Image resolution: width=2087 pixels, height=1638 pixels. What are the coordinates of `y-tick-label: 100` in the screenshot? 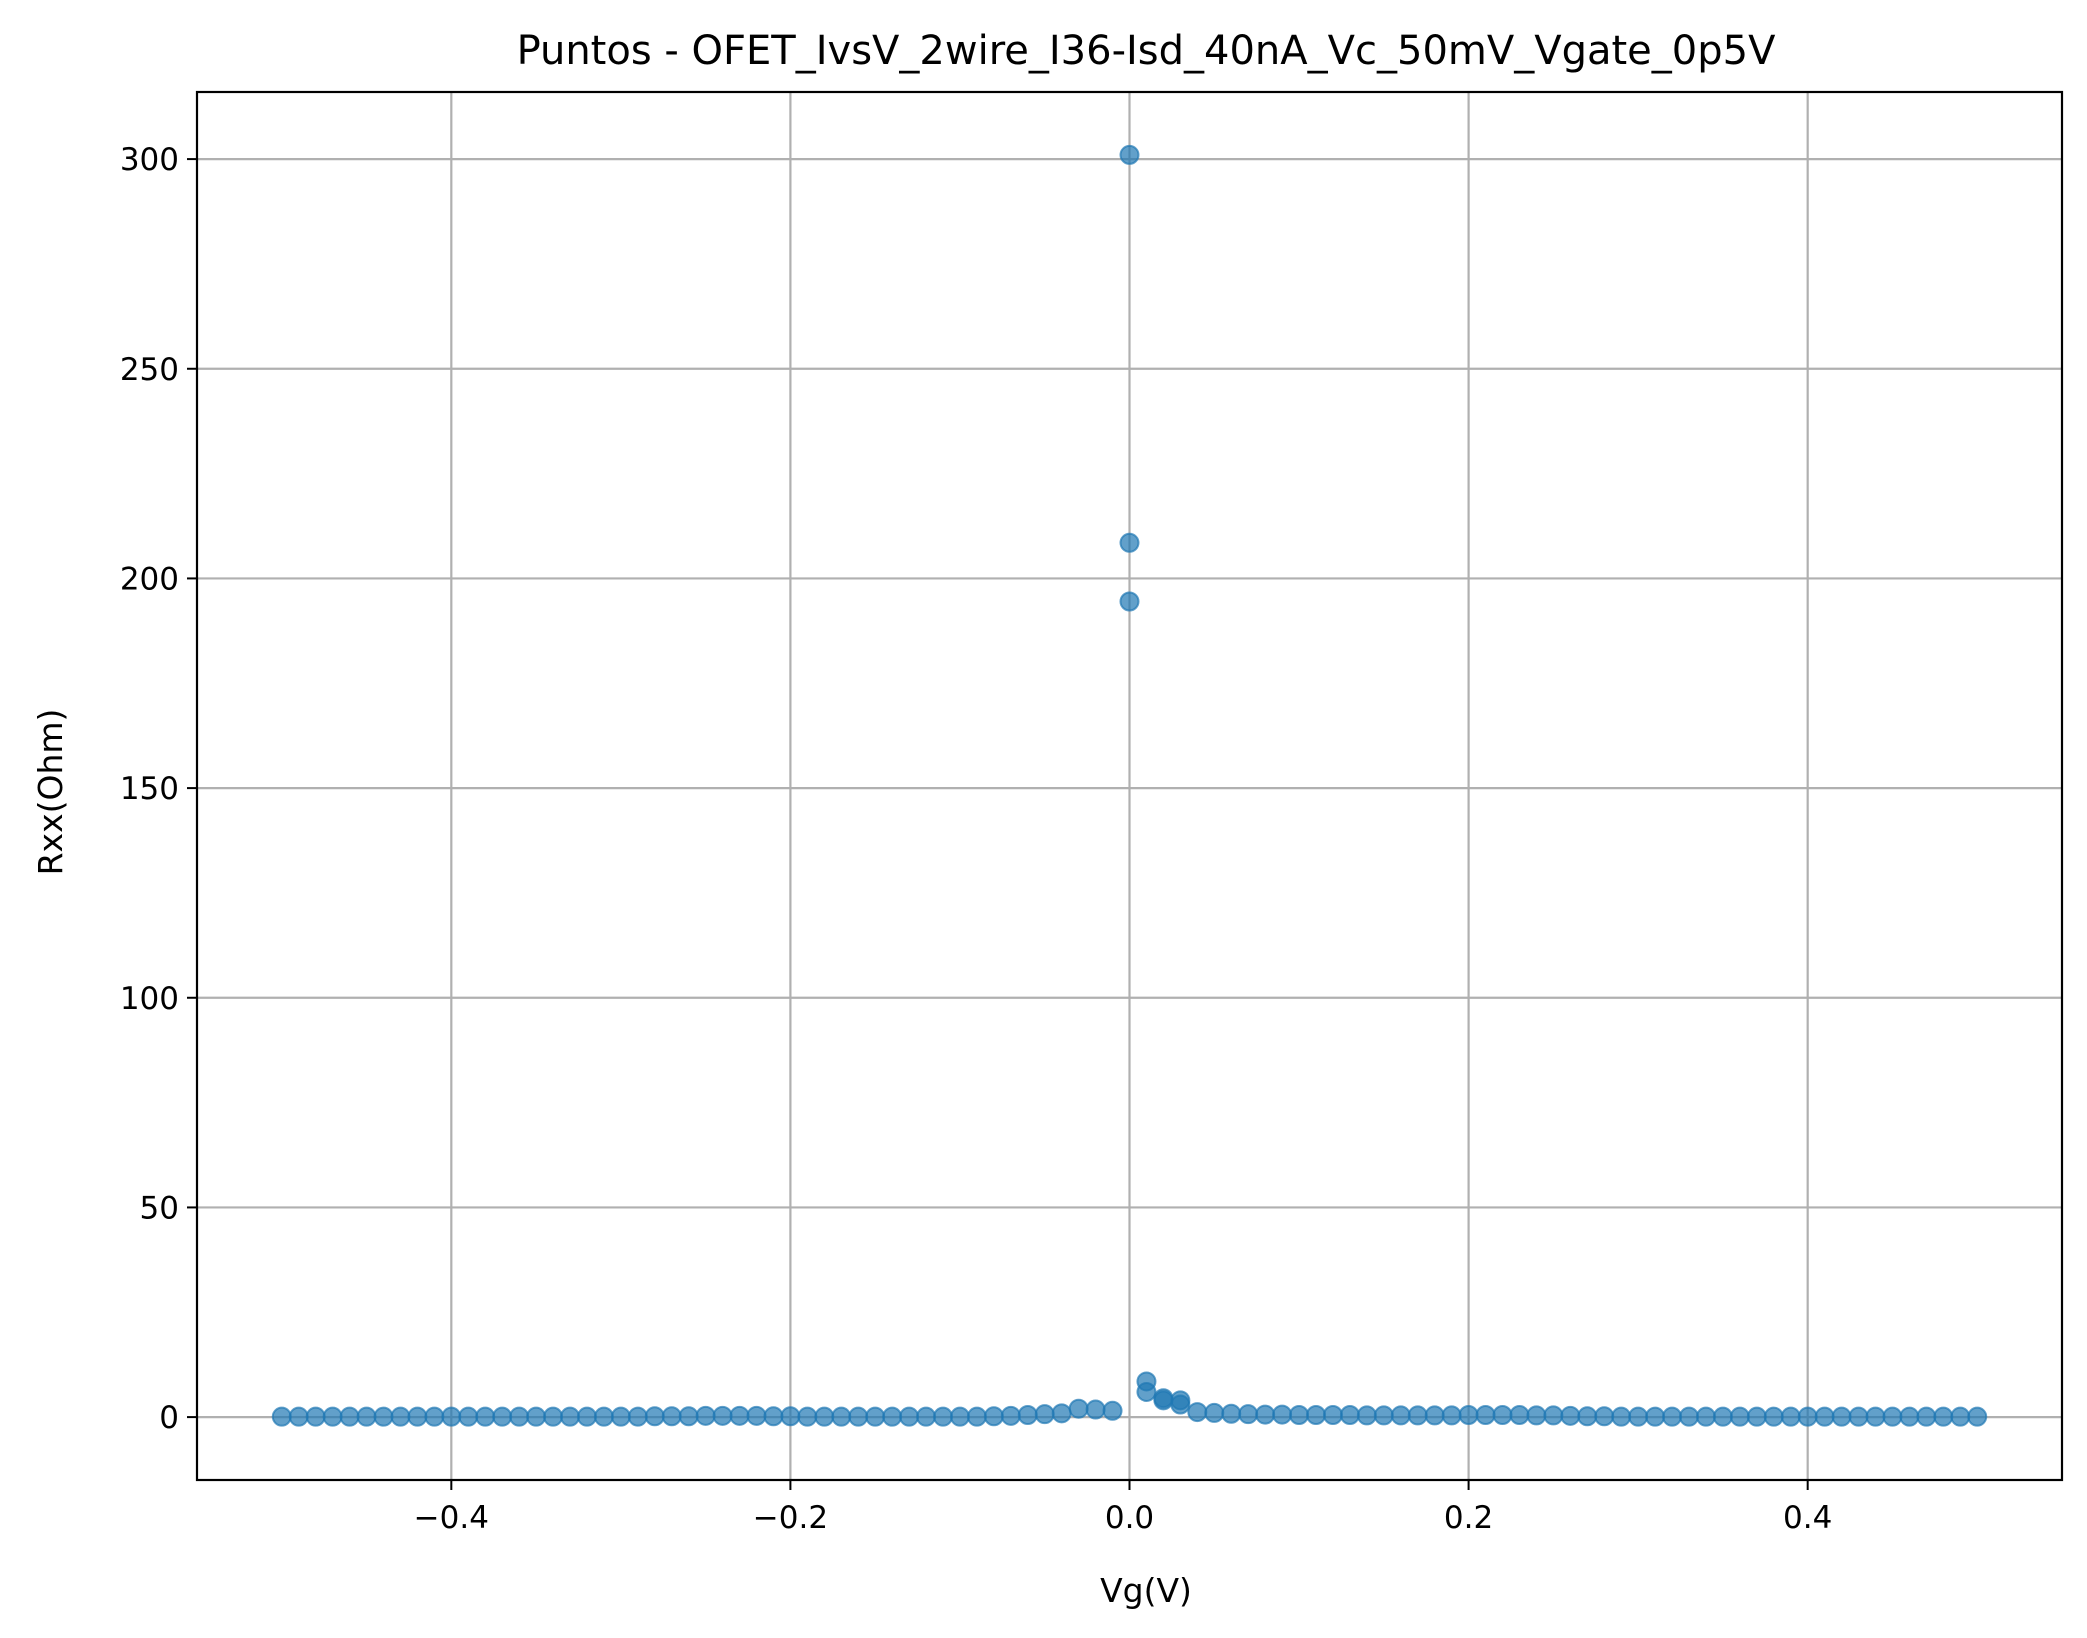 It's located at (149, 999).